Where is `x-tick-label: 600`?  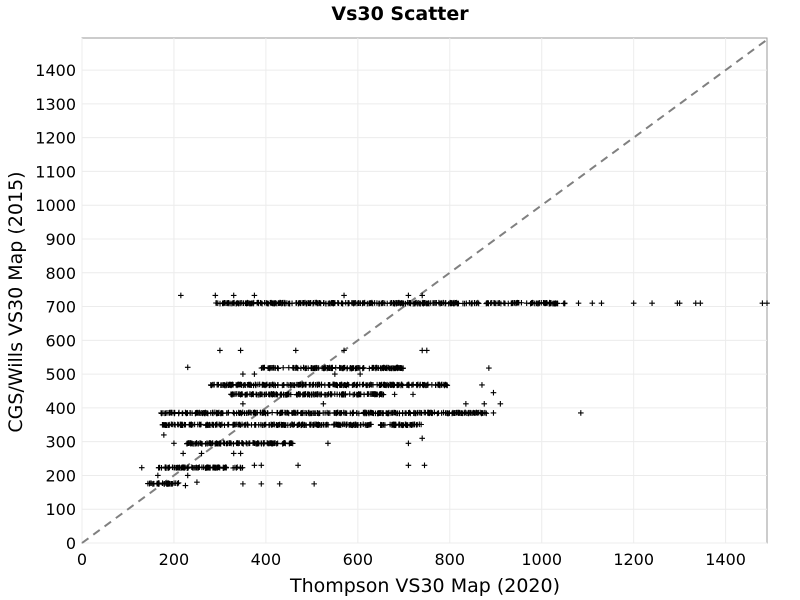
x-tick-label: 600 is located at coordinates (358, 559).